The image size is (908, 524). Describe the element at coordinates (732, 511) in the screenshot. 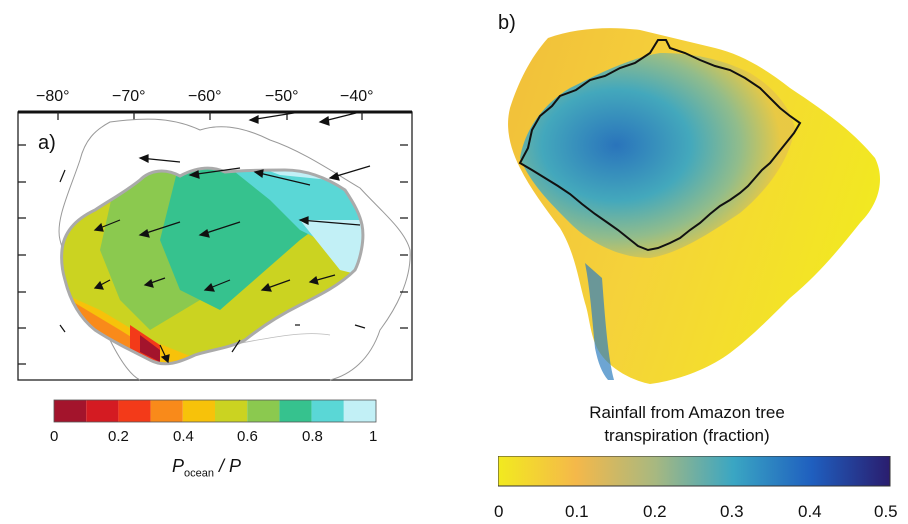

I see `colorbar-tick: 0.3` at that location.